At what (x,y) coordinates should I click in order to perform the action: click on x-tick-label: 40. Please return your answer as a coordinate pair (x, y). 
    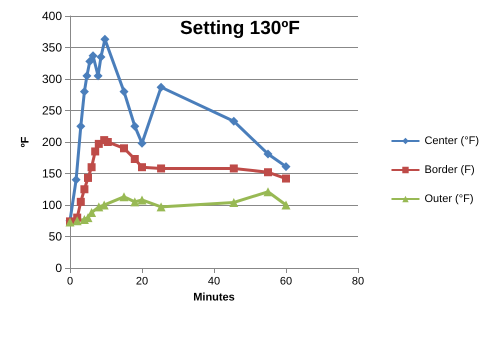
    Looking at the image, I should click on (214, 282).